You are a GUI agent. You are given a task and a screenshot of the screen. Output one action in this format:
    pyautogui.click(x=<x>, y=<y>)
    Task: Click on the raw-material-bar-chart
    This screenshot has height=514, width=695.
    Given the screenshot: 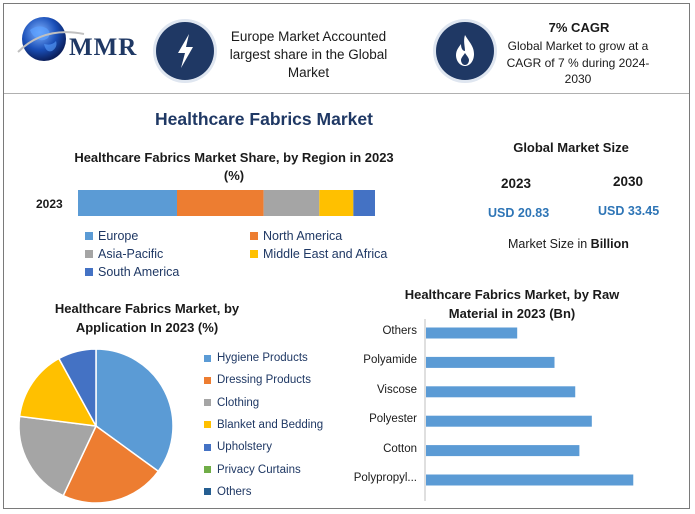 What is the action you would take?
    pyautogui.click(x=529, y=410)
    